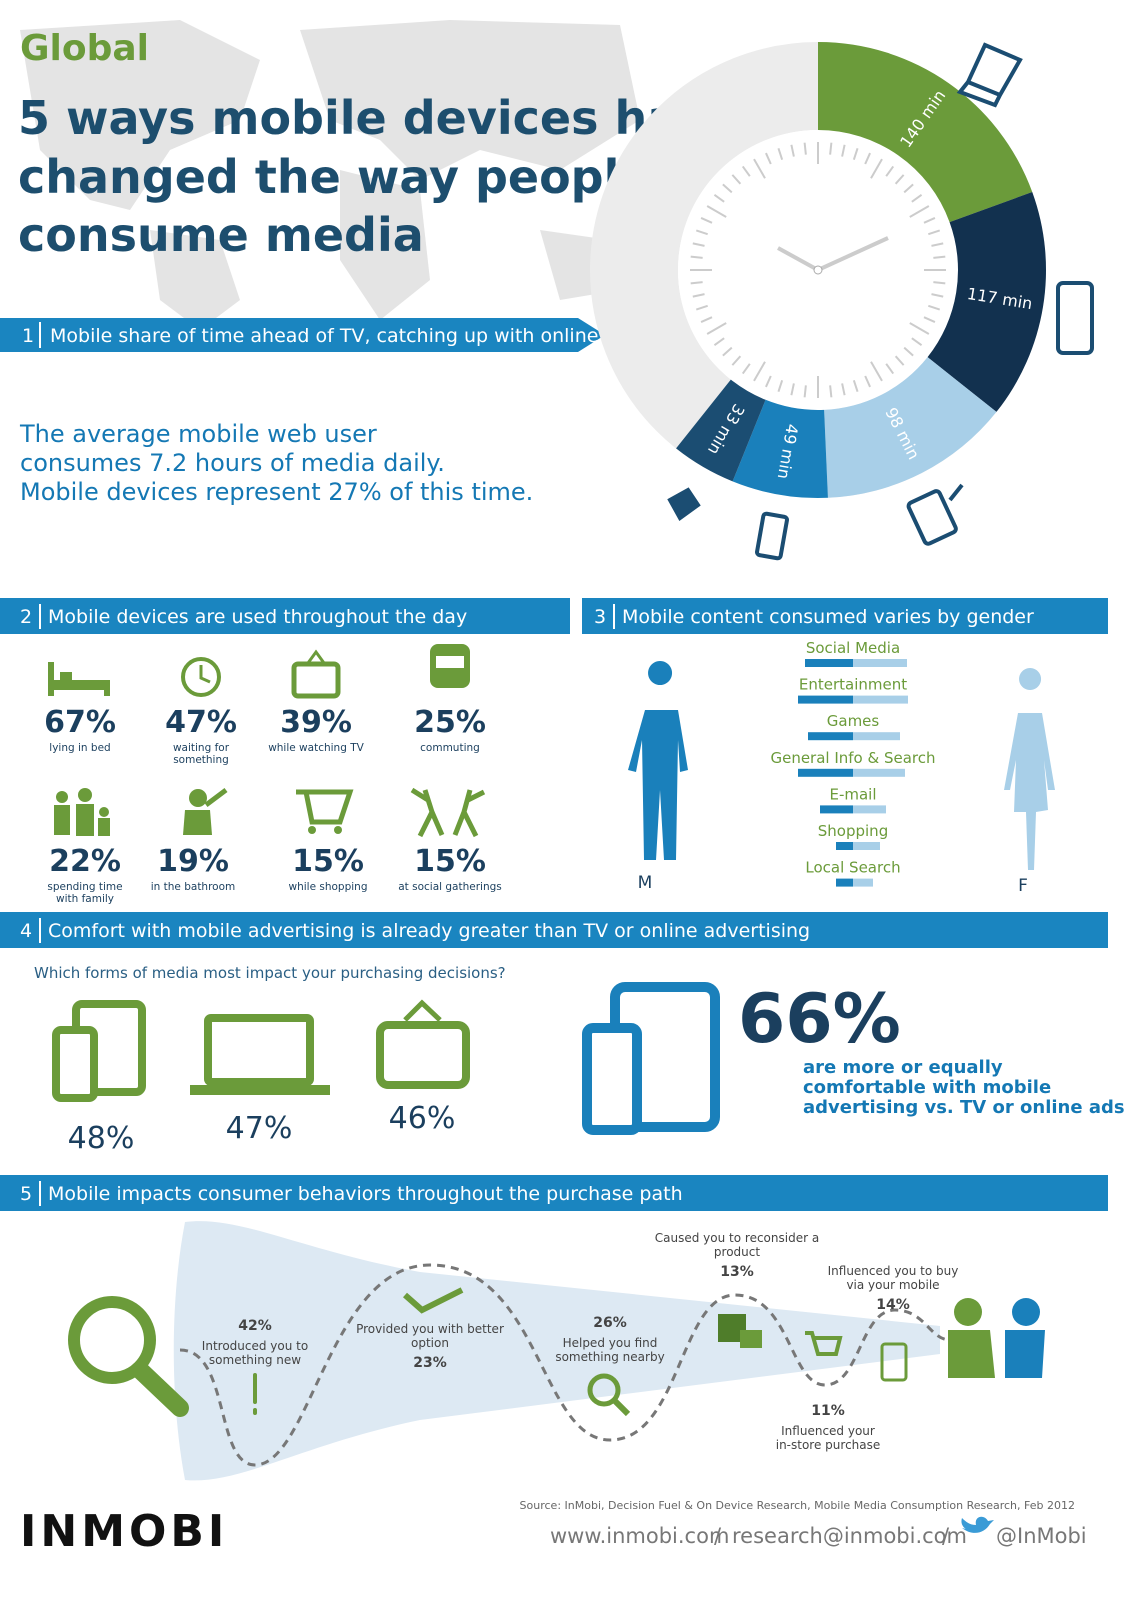  Describe the element at coordinates (267, 741) in the screenshot. I see `activity-icons` at that location.